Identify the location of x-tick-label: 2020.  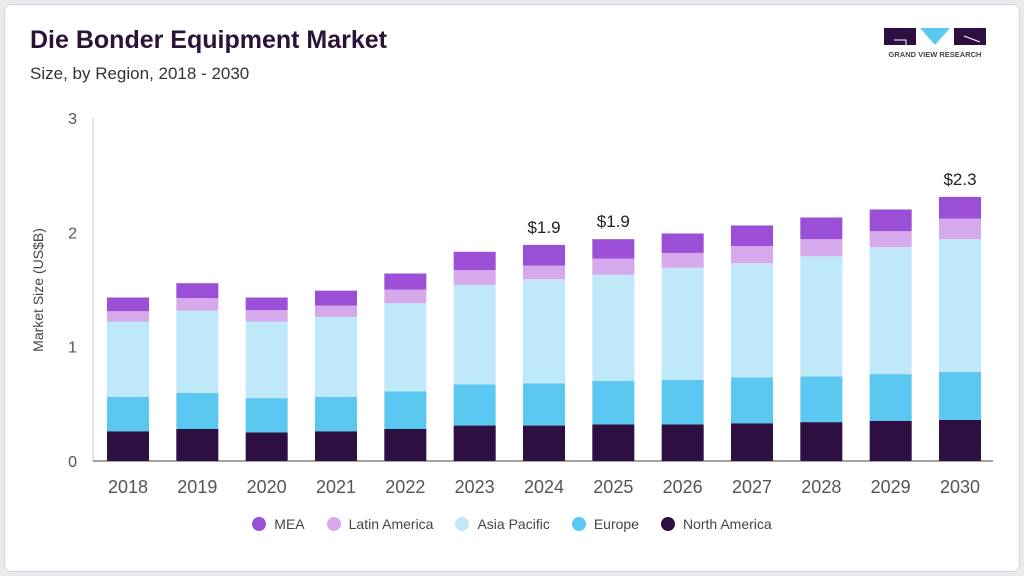
(267, 487).